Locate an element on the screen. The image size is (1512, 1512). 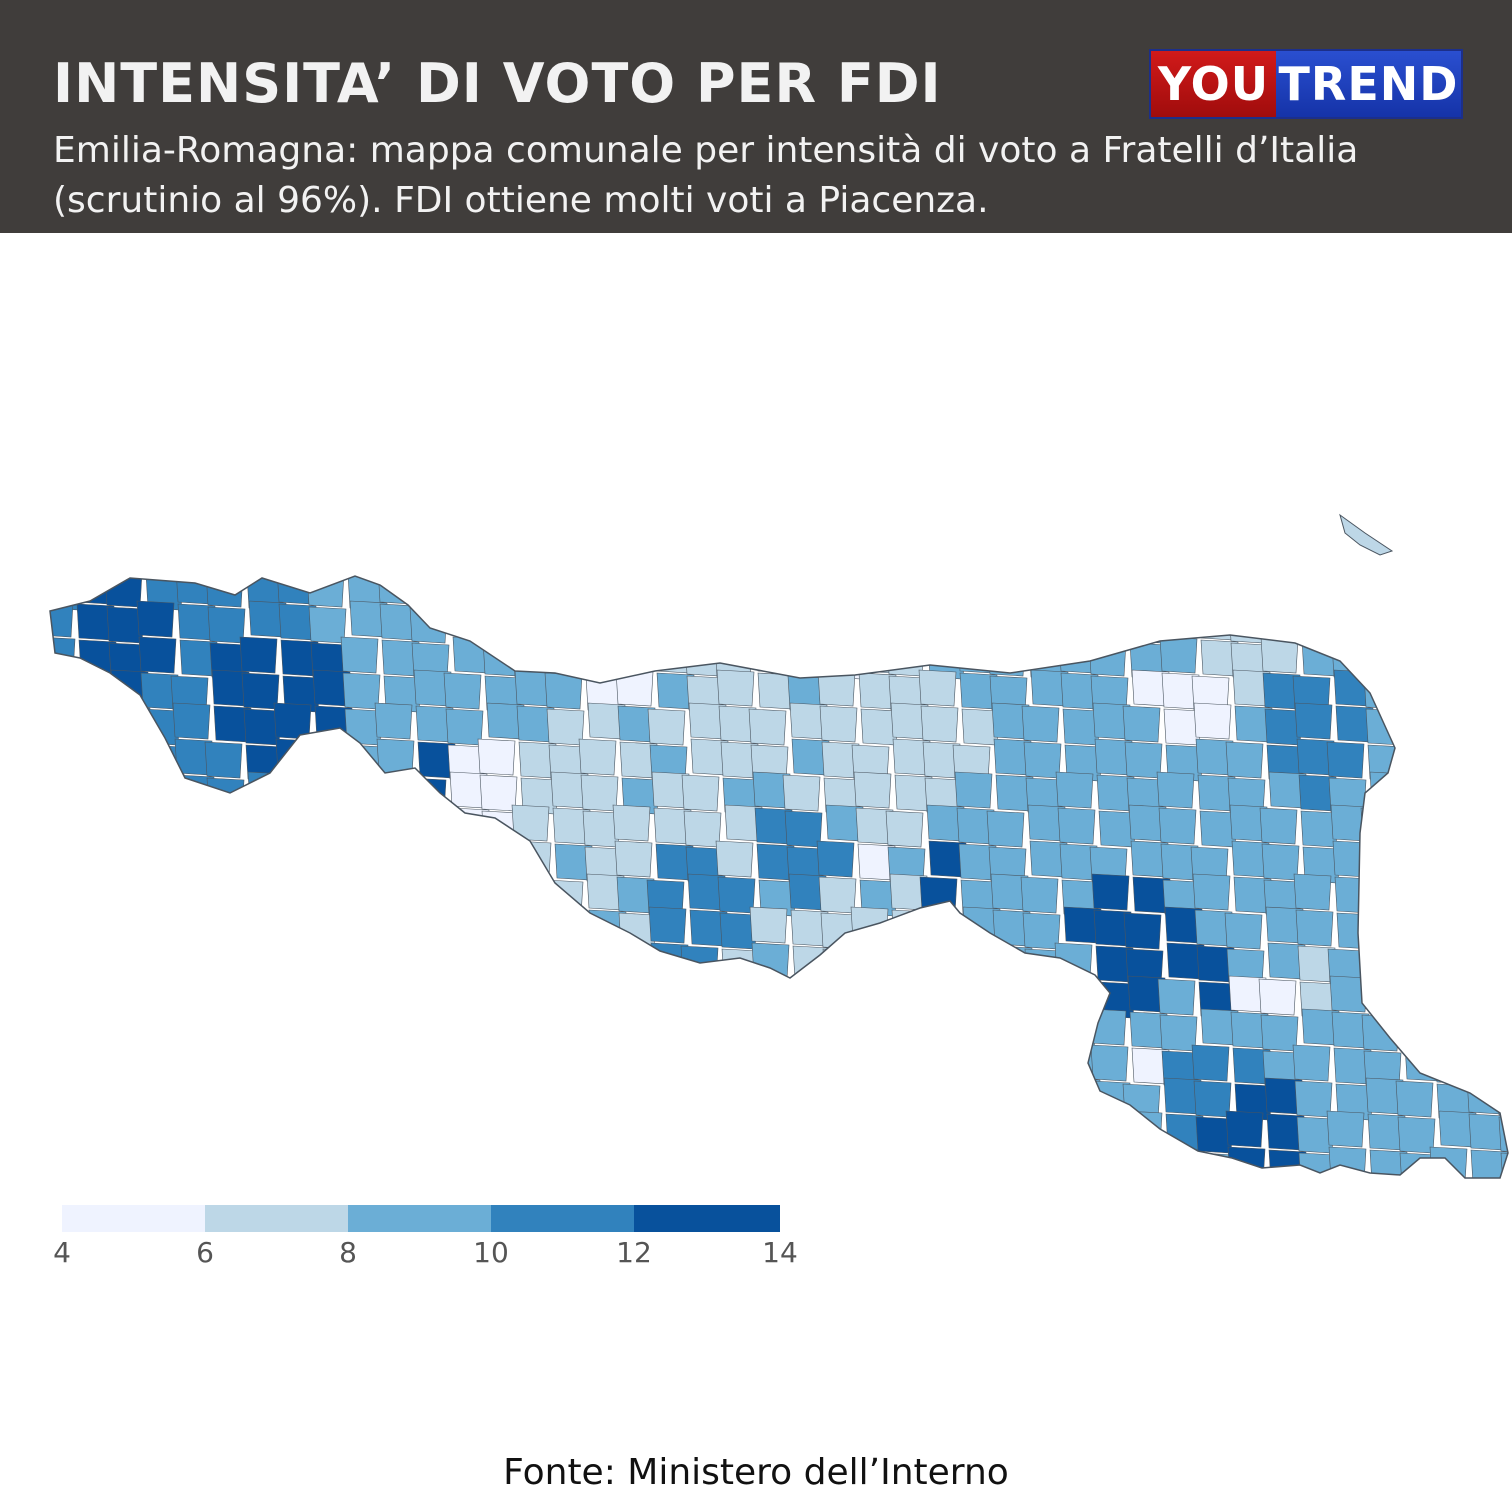
youtrend-logo: YOU TREND is located at coordinates (1306, 84).